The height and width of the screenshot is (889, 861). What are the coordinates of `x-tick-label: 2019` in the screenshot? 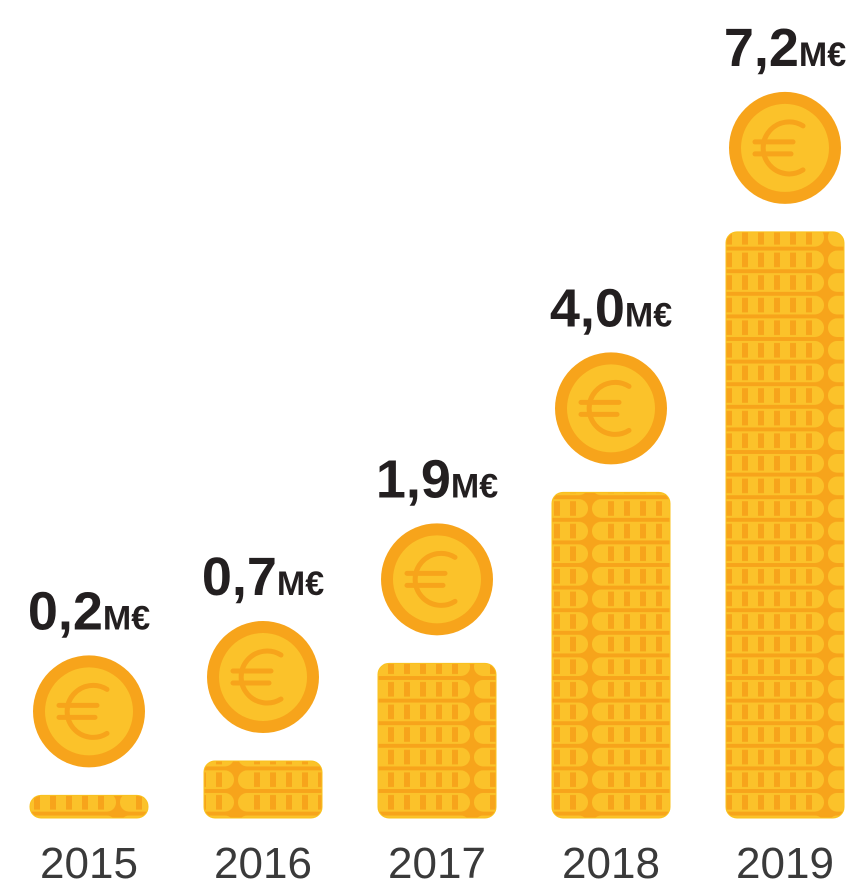 It's located at (785, 863).